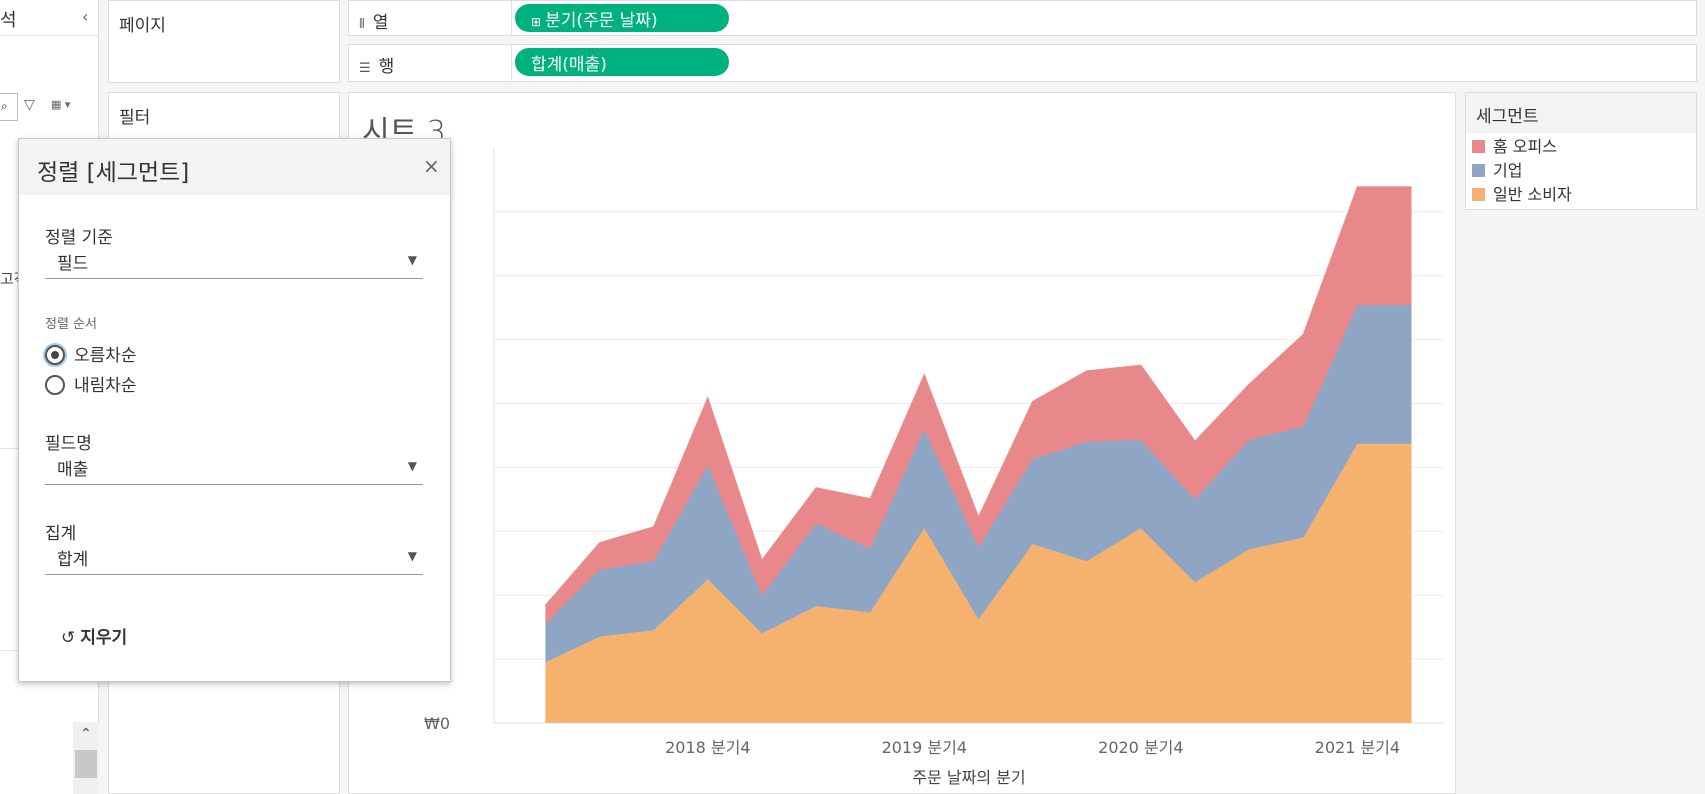  I want to click on rows-label-text: 행, so click(386, 67).